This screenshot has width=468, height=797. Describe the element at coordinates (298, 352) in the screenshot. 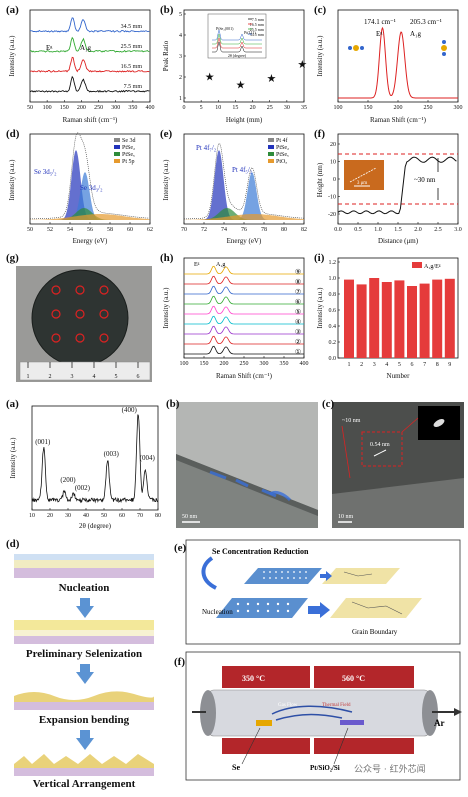

I see `series-marker: ①` at that location.